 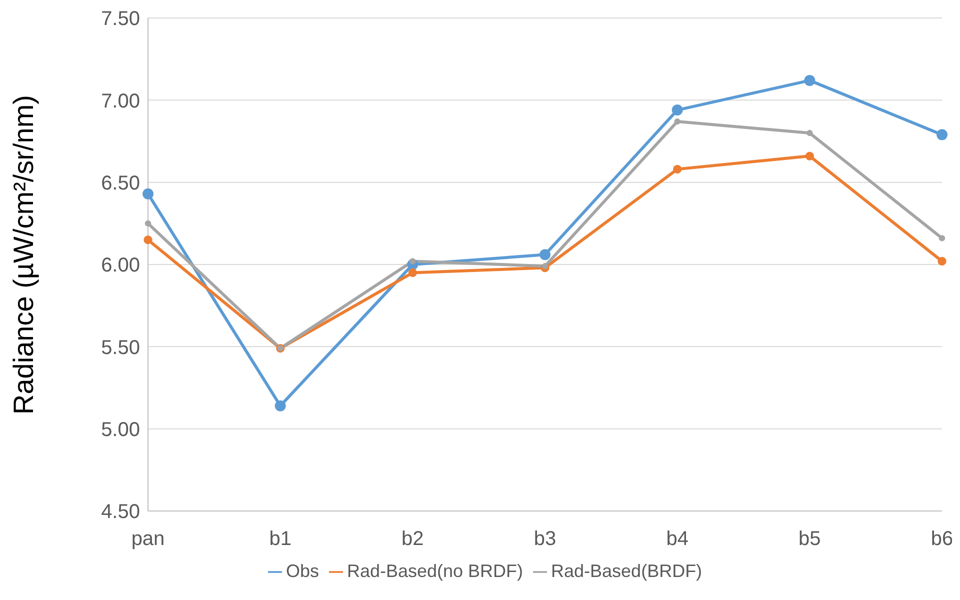 What do you see at coordinates (148, 539) in the screenshot?
I see `x-tick-label: pan` at bounding box center [148, 539].